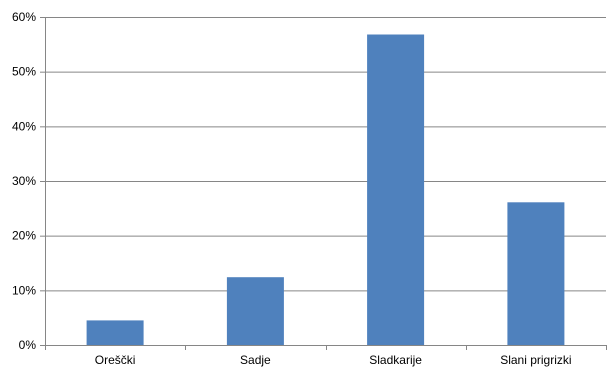  I want to click on y-tick-label: 60%, so click(24, 17).